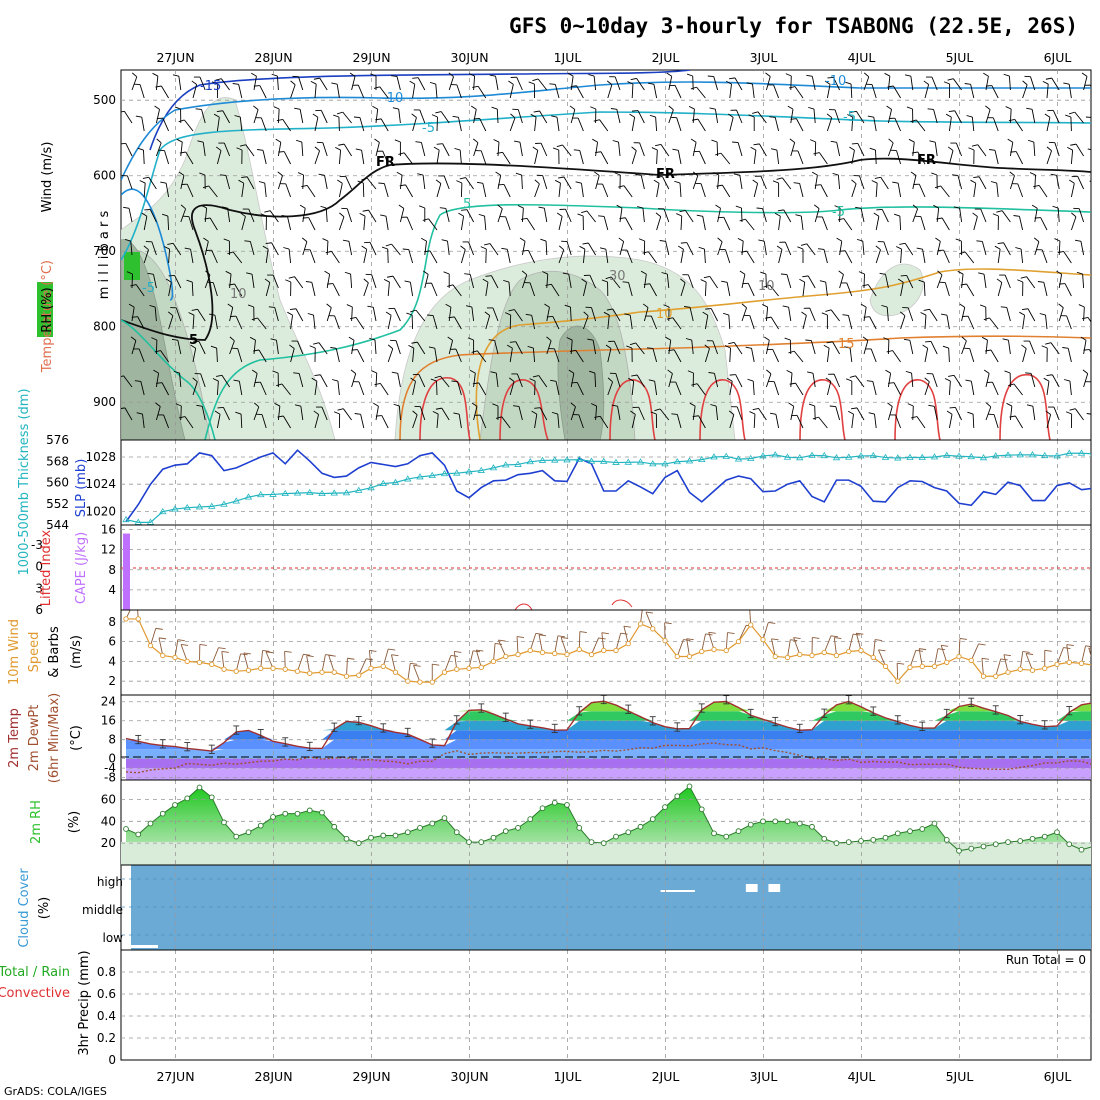  I want to click on precip-tick-label: 0.4, so click(106, 1016).